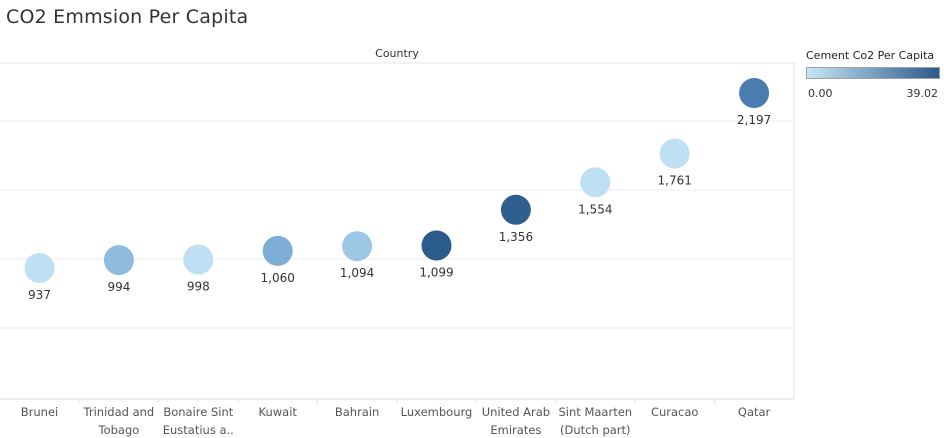  What do you see at coordinates (357, 273) in the screenshot?
I see `data-label: 1,094` at bounding box center [357, 273].